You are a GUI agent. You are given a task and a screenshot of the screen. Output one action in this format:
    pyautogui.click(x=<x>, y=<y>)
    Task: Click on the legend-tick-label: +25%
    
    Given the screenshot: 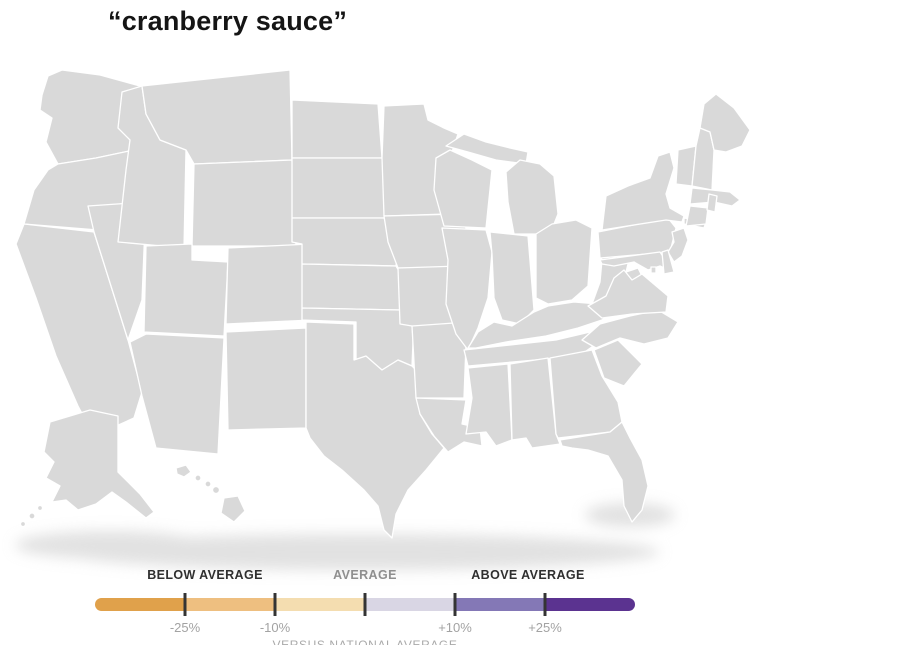 What is the action you would take?
    pyautogui.click(x=545, y=627)
    